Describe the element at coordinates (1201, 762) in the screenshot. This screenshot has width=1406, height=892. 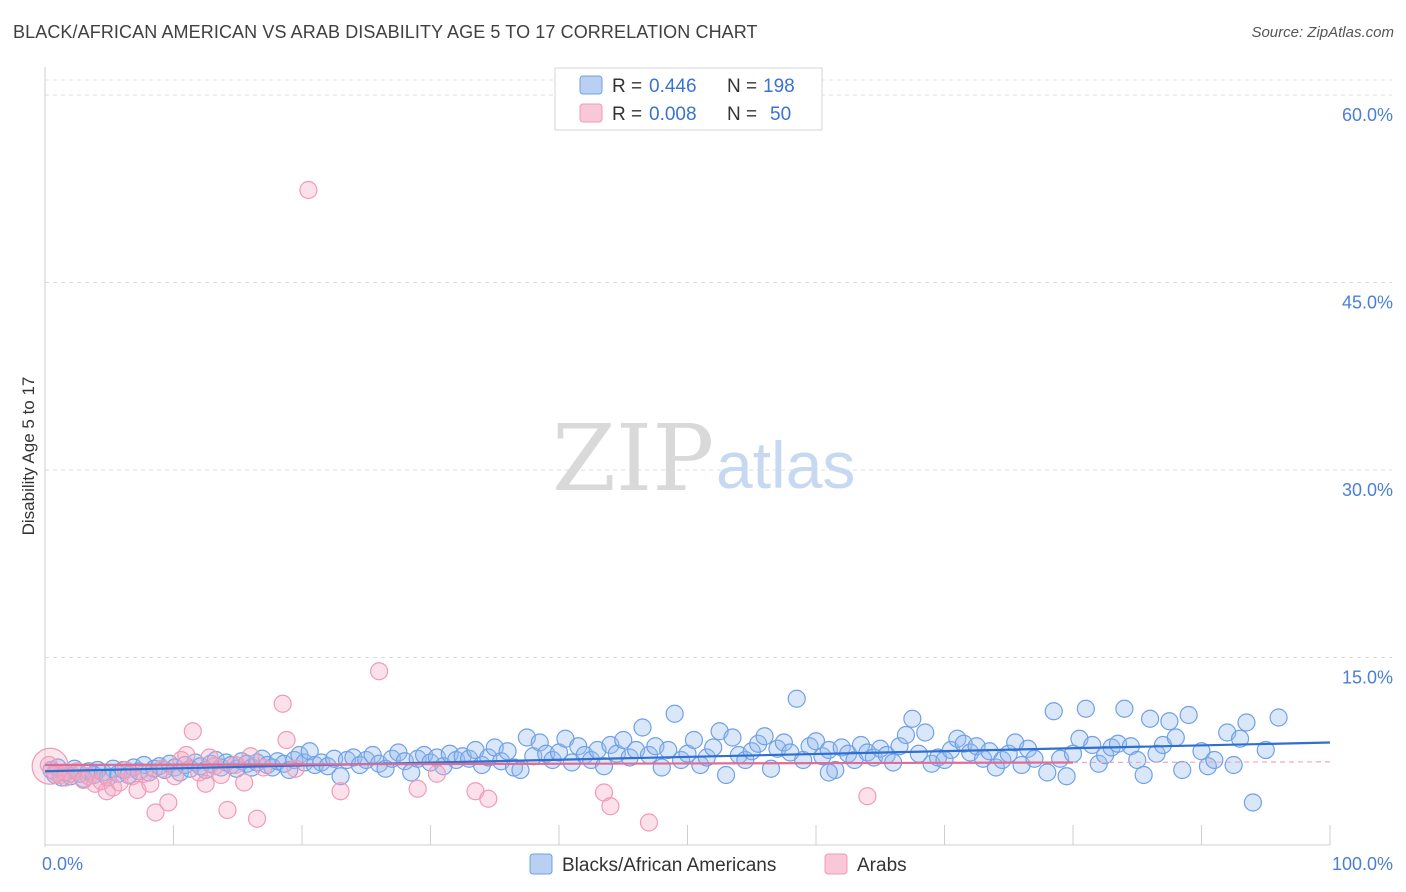
I see `trendline-arabs-extension` at that location.